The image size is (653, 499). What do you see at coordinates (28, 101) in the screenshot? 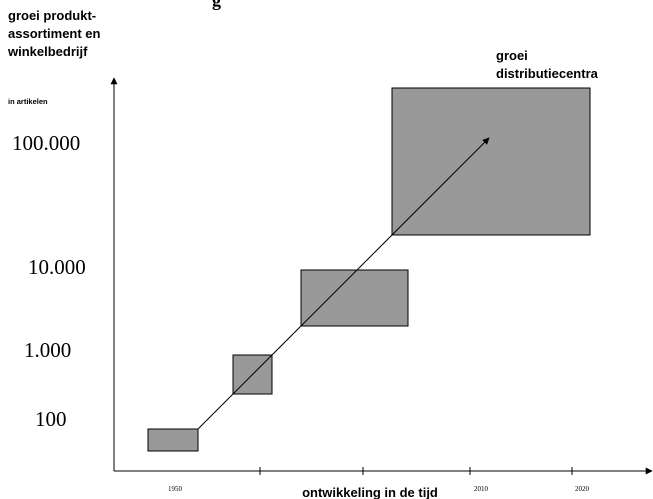
I see `y-axis-unit-label: in artikelen` at bounding box center [28, 101].